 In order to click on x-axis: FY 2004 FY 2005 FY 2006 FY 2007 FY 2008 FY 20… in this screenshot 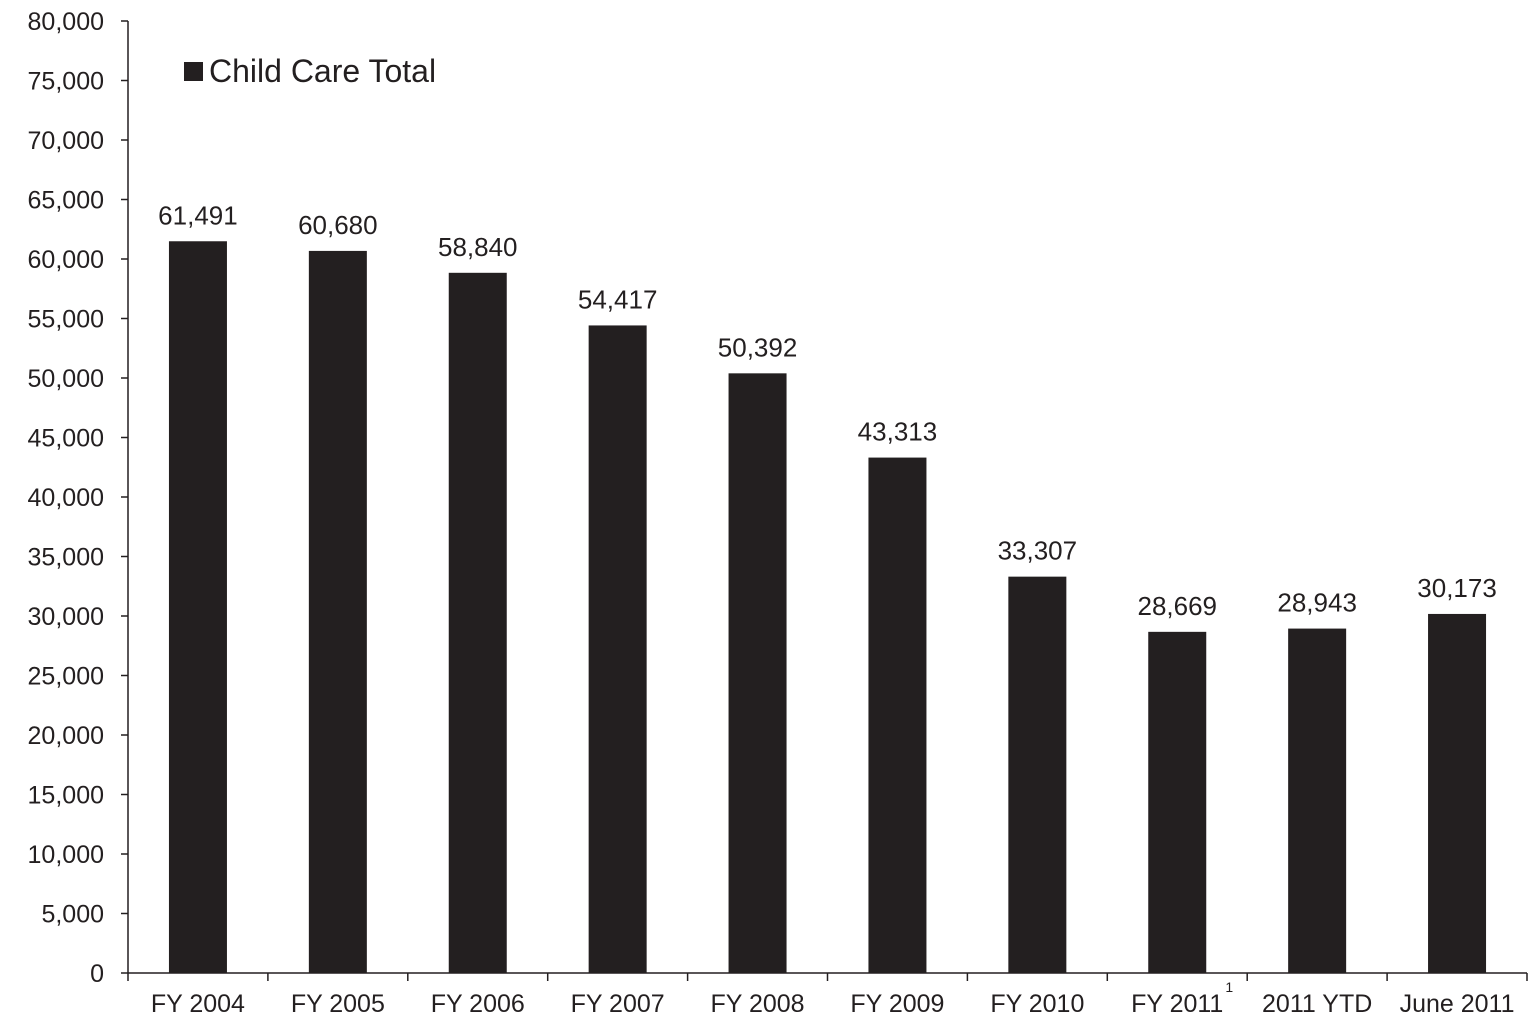, I will do `click(827, 995)`.